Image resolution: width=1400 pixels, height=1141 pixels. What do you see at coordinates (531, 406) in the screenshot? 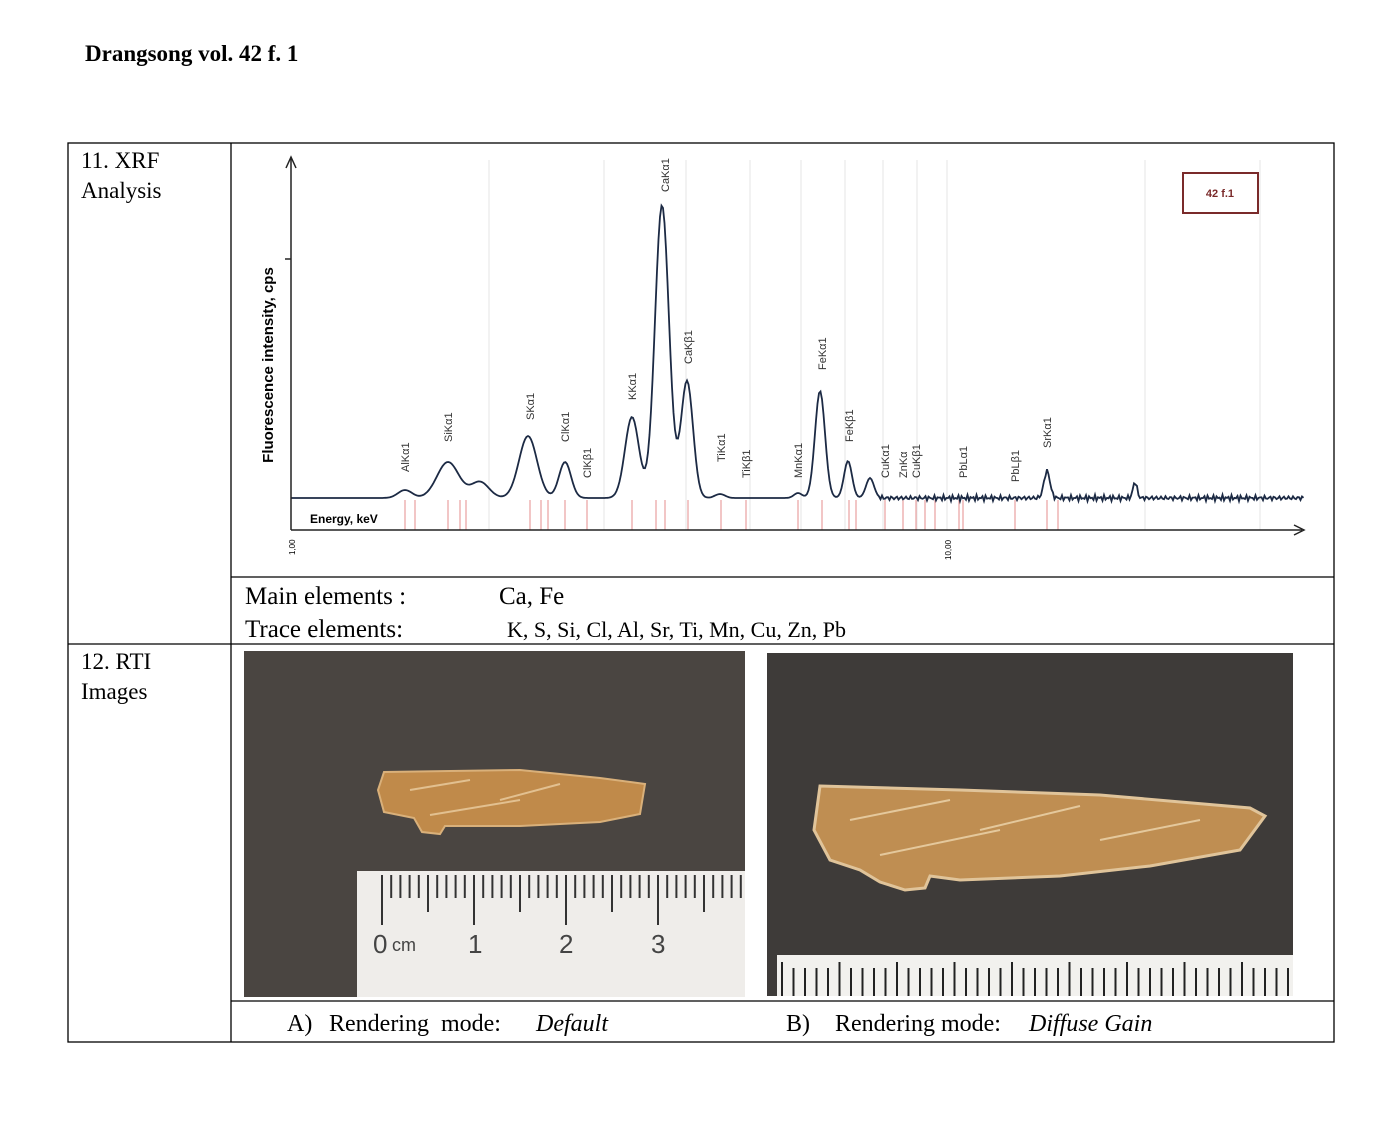
I see `peak-label: SKα1` at bounding box center [531, 406].